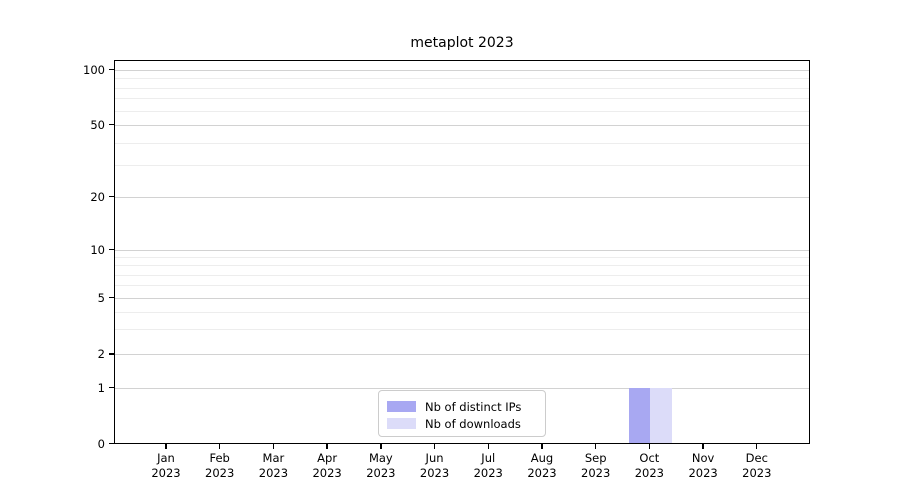  Describe the element at coordinates (97, 125) in the screenshot. I see `y-tick-label: 50` at that location.